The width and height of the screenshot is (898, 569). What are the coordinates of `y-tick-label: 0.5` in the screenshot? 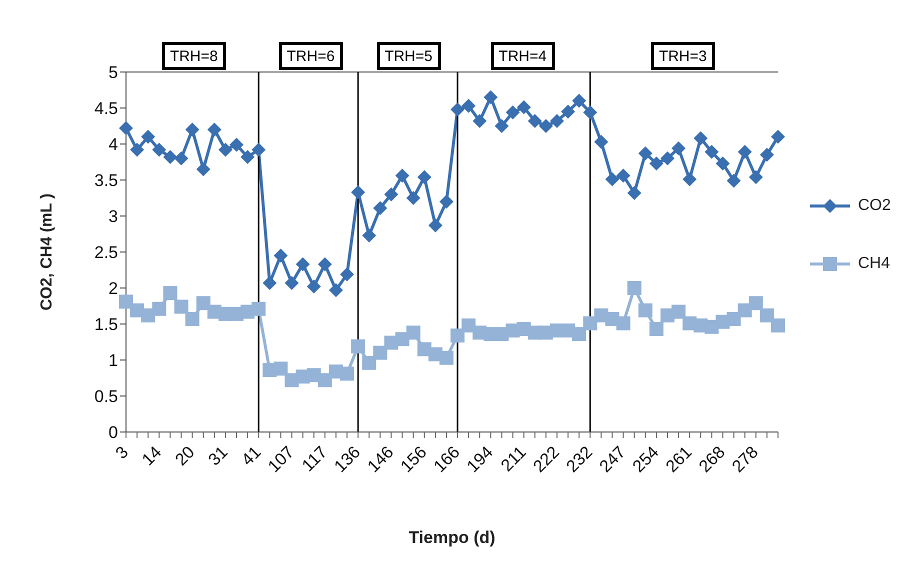 It's located at (106, 396).